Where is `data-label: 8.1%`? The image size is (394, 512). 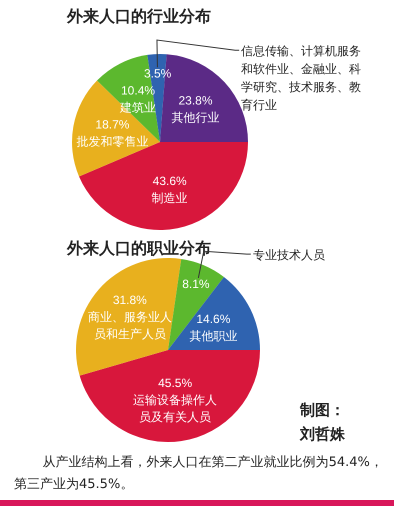
data-label: 8.1% is located at coordinates (196, 283).